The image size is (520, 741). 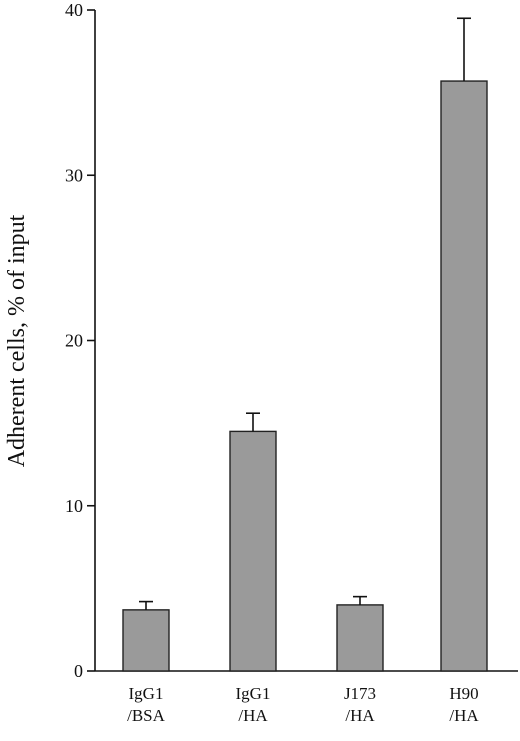 What do you see at coordinates (74, 10) in the screenshot?
I see `y-tick-label: 40` at bounding box center [74, 10].